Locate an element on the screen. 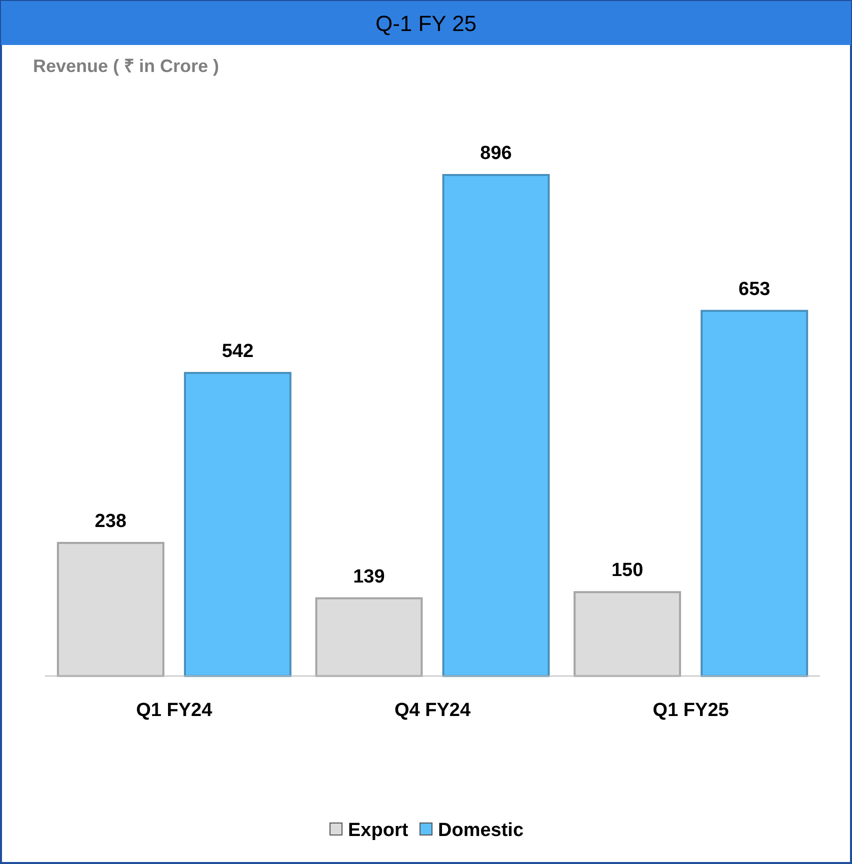 Image resolution: width=852 pixels, height=864 pixels. x-tick-label: Q1 FY24 is located at coordinates (174, 710).